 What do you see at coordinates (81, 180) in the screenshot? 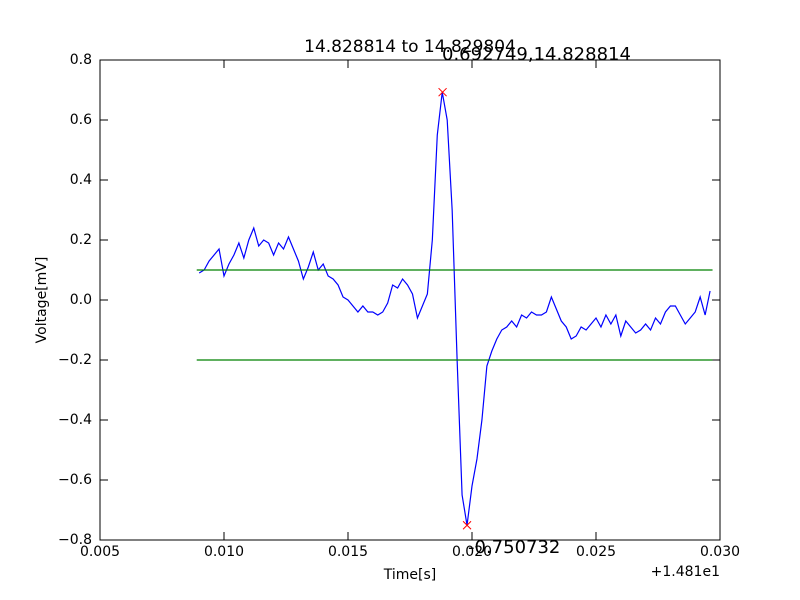
I see `y-tick-label: 0.4` at bounding box center [81, 180].